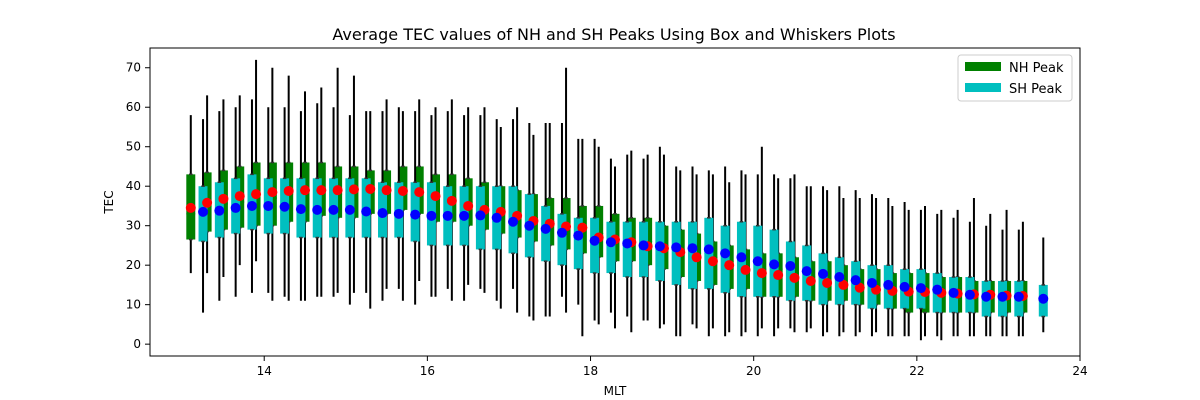 The height and width of the screenshot is (400, 1200). Describe the element at coordinates (1079, 371) in the screenshot. I see `x-tick-label: 24` at that location.